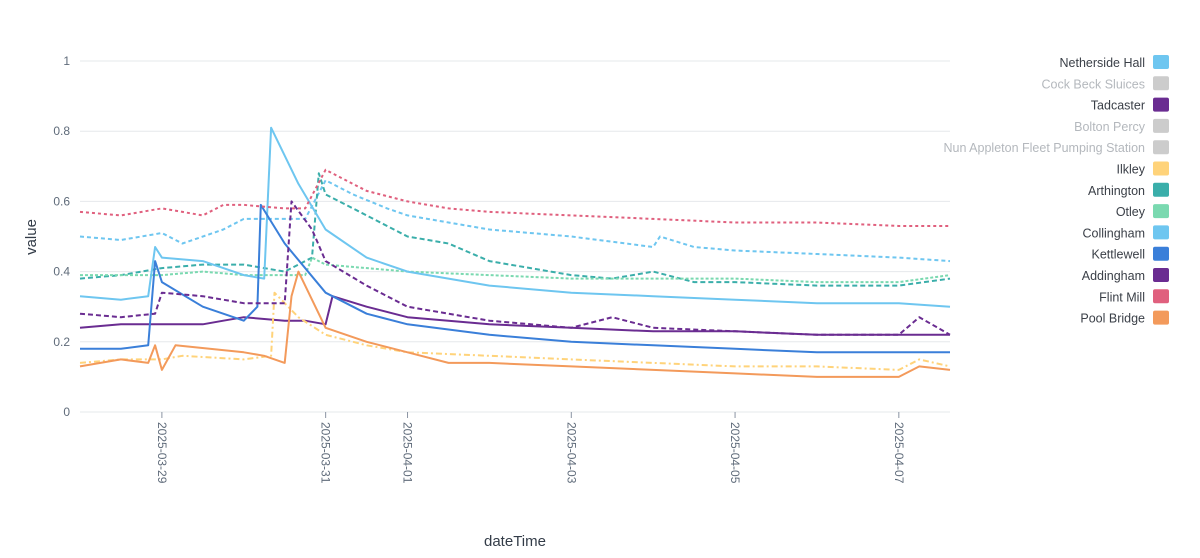 Image resolution: width=1200 pixels, height=558 pixels. Describe the element at coordinates (1116, 191) in the screenshot. I see `legend-label: Arthington` at that location.